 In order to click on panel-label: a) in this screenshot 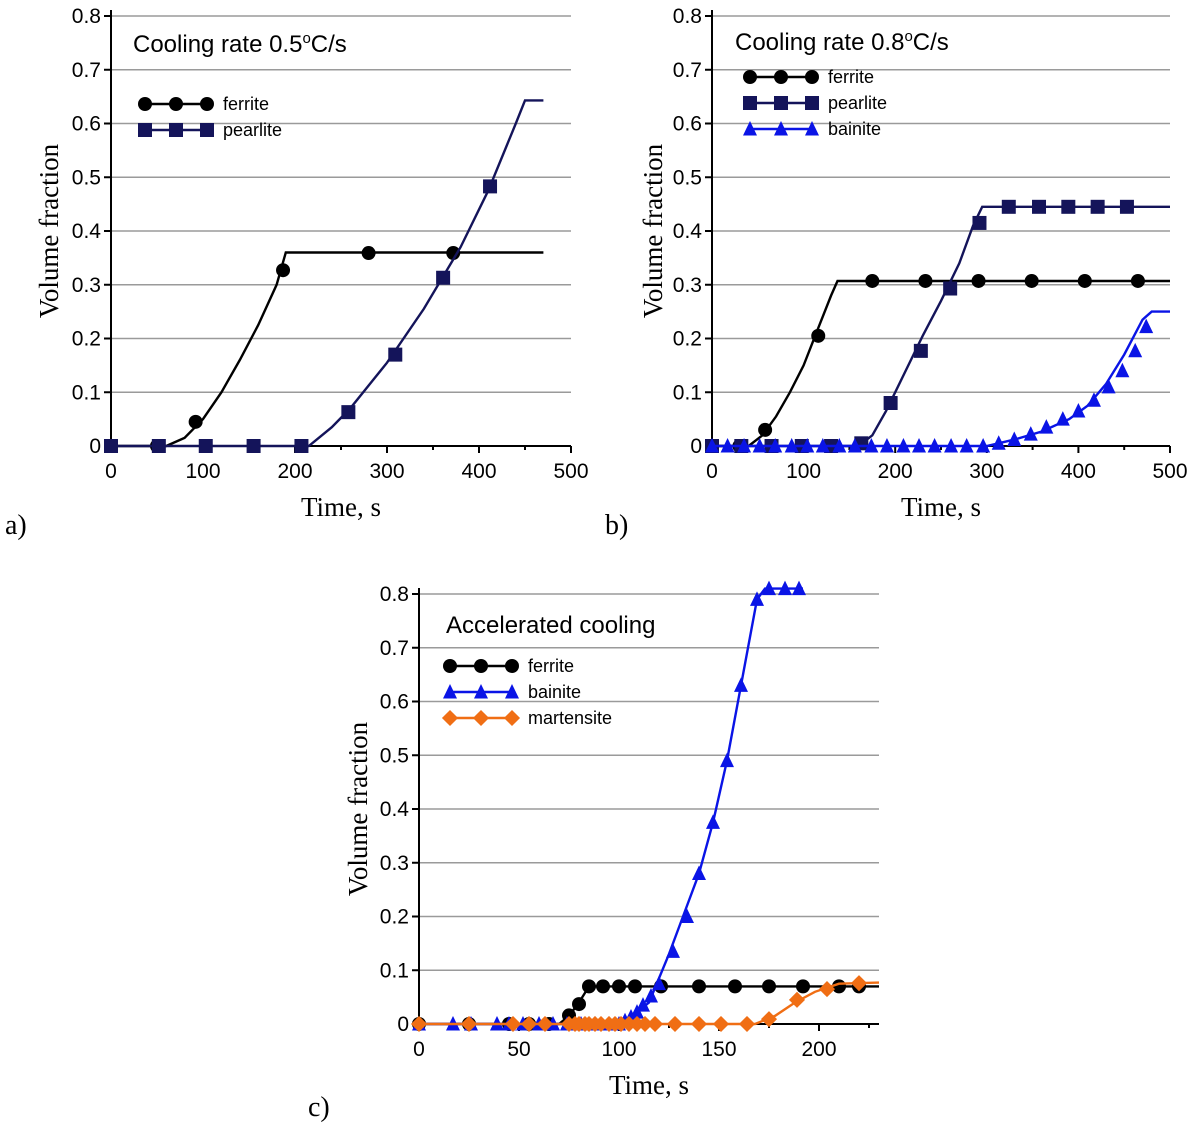, I will do `click(16, 525)`.